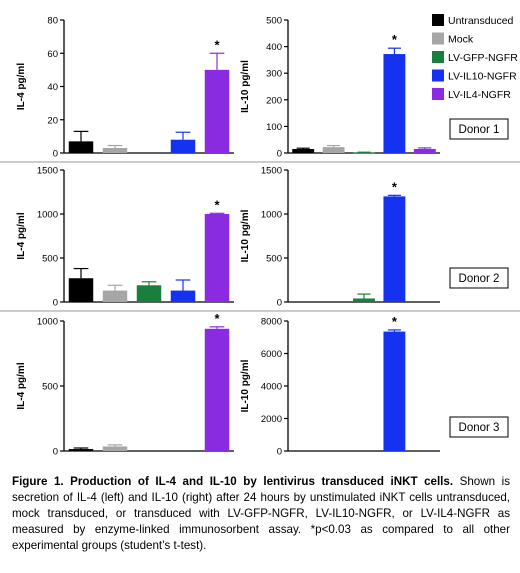 The image size is (520, 573). I want to click on donor-label: Donor 1, so click(479, 130).